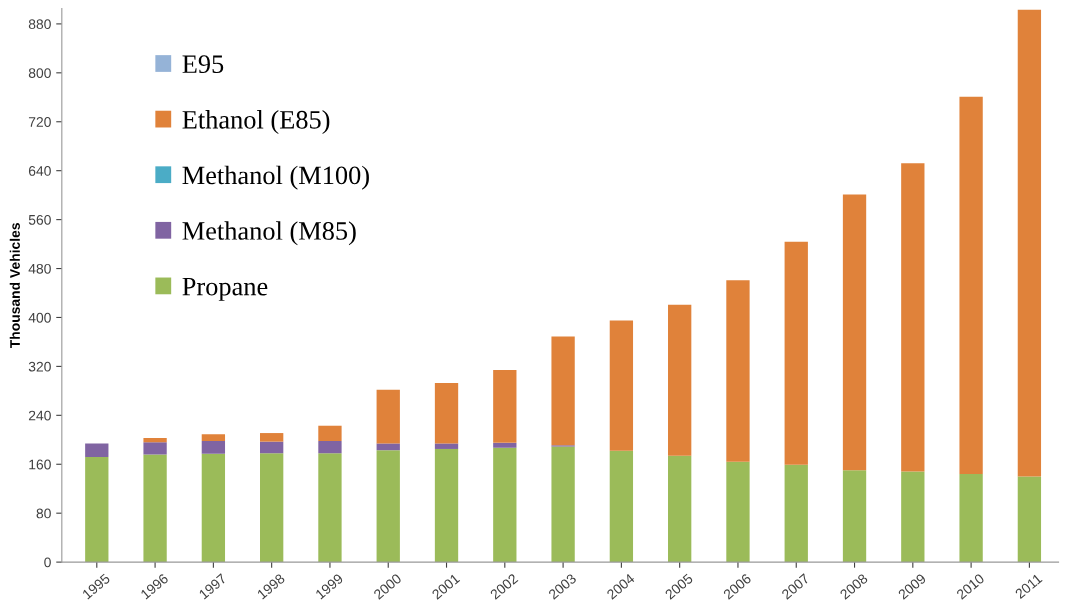 The height and width of the screenshot is (615, 1066). What do you see at coordinates (43, 513) in the screenshot?
I see `y-tick-label: 80` at bounding box center [43, 513].